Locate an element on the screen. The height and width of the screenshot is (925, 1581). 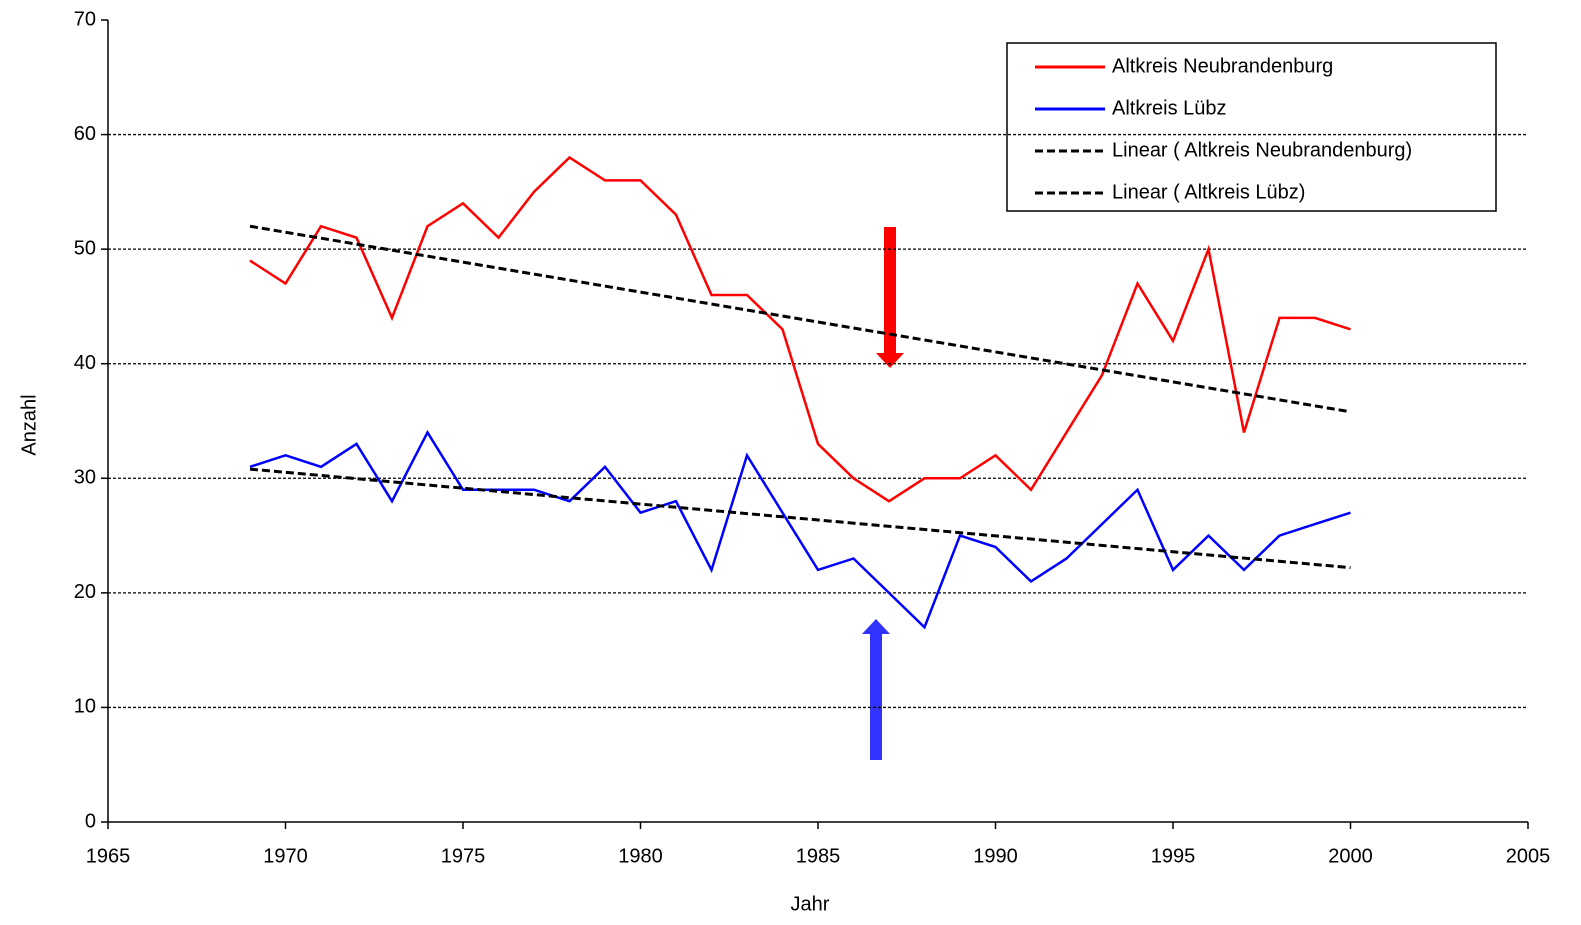
y-axis-label: Anzahl is located at coordinates (29, 424).